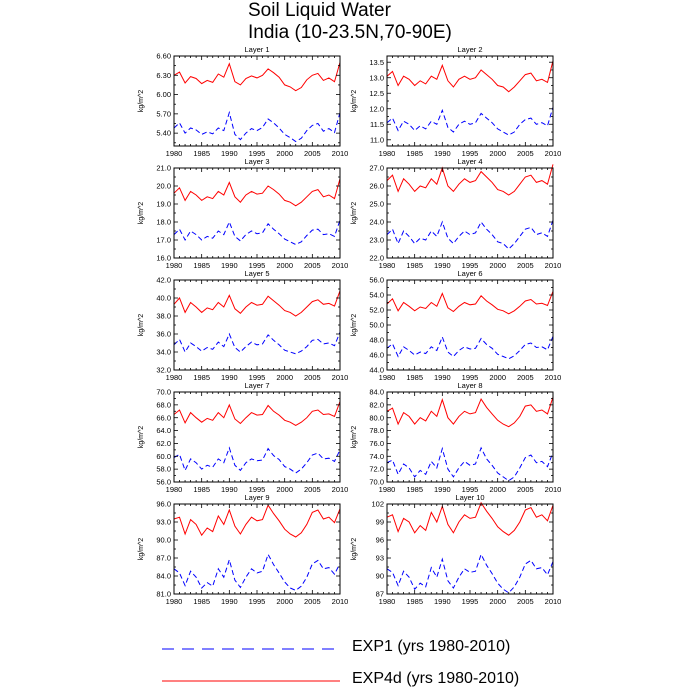  I want to click on x-tick-label-layer-3: 1980, so click(174, 265).